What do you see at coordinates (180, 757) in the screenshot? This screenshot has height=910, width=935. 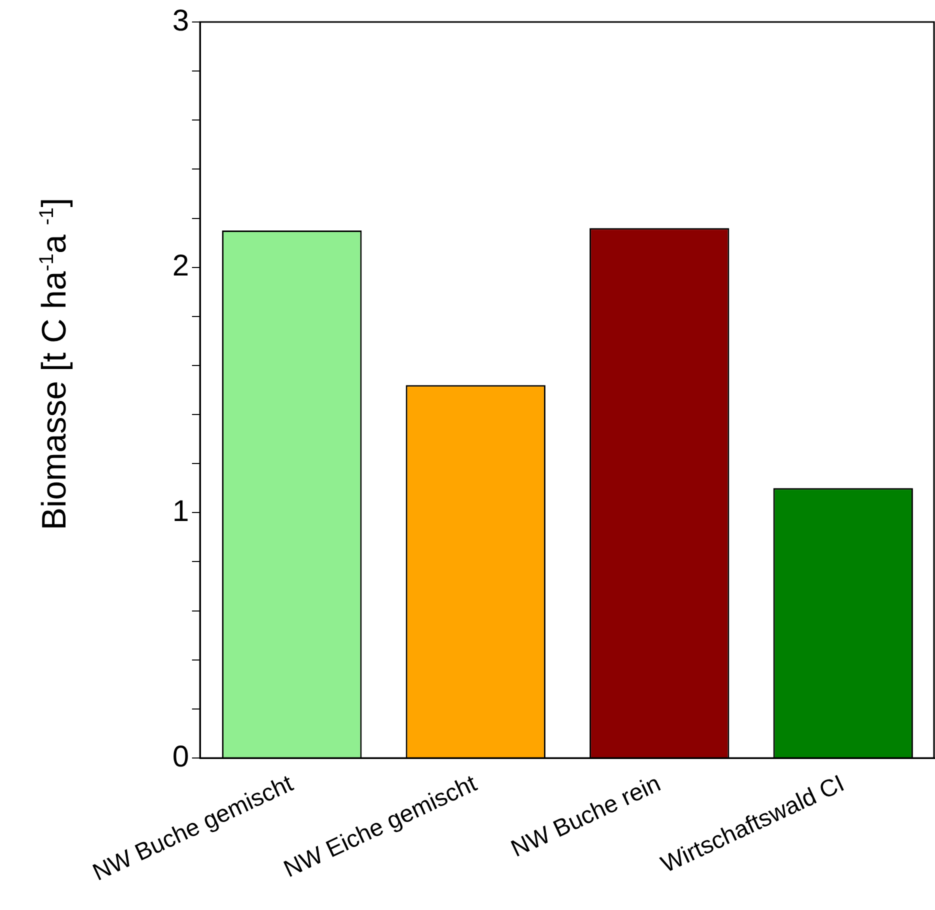 I see `y-tick-label: 0` at bounding box center [180, 757].